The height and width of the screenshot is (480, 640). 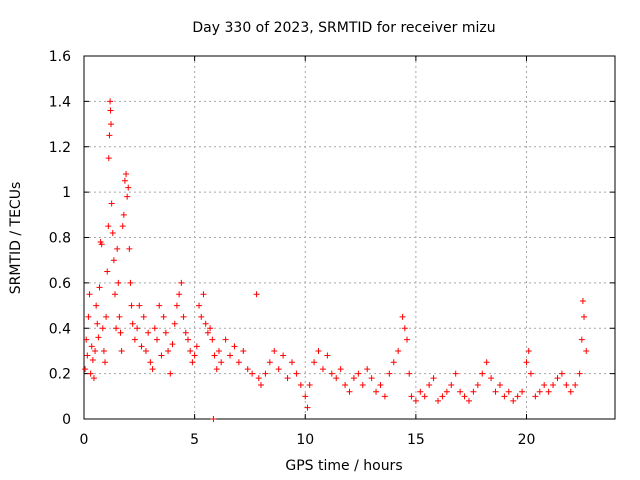 What do you see at coordinates (194, 440) in the screenshot?
I see `x-tick-label: 5` at bounding box center [194, 440].